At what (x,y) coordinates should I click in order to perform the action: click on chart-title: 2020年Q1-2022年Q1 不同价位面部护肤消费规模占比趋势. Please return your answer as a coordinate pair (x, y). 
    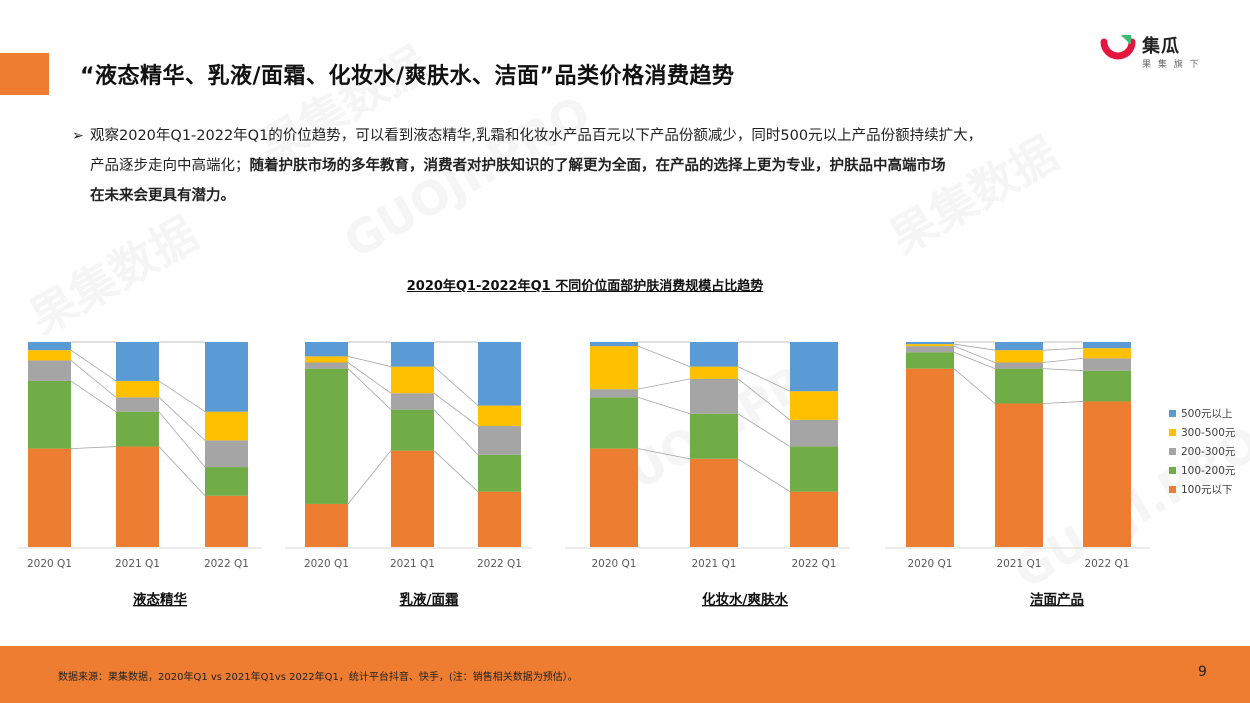
    Looking at the image, I should click on (585, 286).